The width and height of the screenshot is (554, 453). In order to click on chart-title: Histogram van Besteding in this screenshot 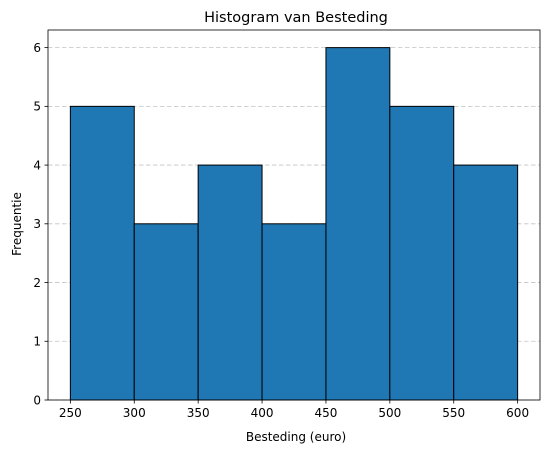, I will do `click(296, 18)`.